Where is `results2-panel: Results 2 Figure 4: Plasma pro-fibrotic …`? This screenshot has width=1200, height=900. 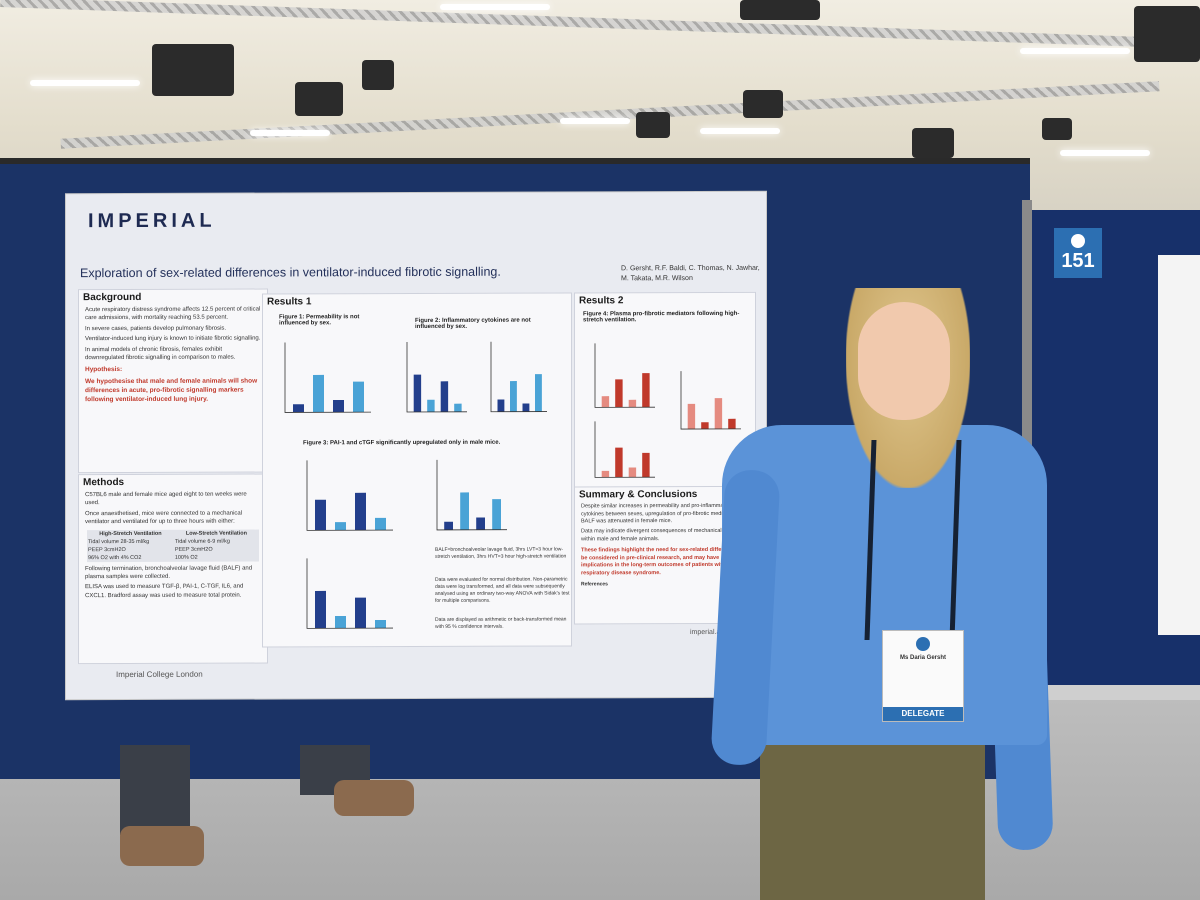 results2-panel: Results 2 Figure 4: Plasma pro-fibrotic … is located at coordinates (665, 391).